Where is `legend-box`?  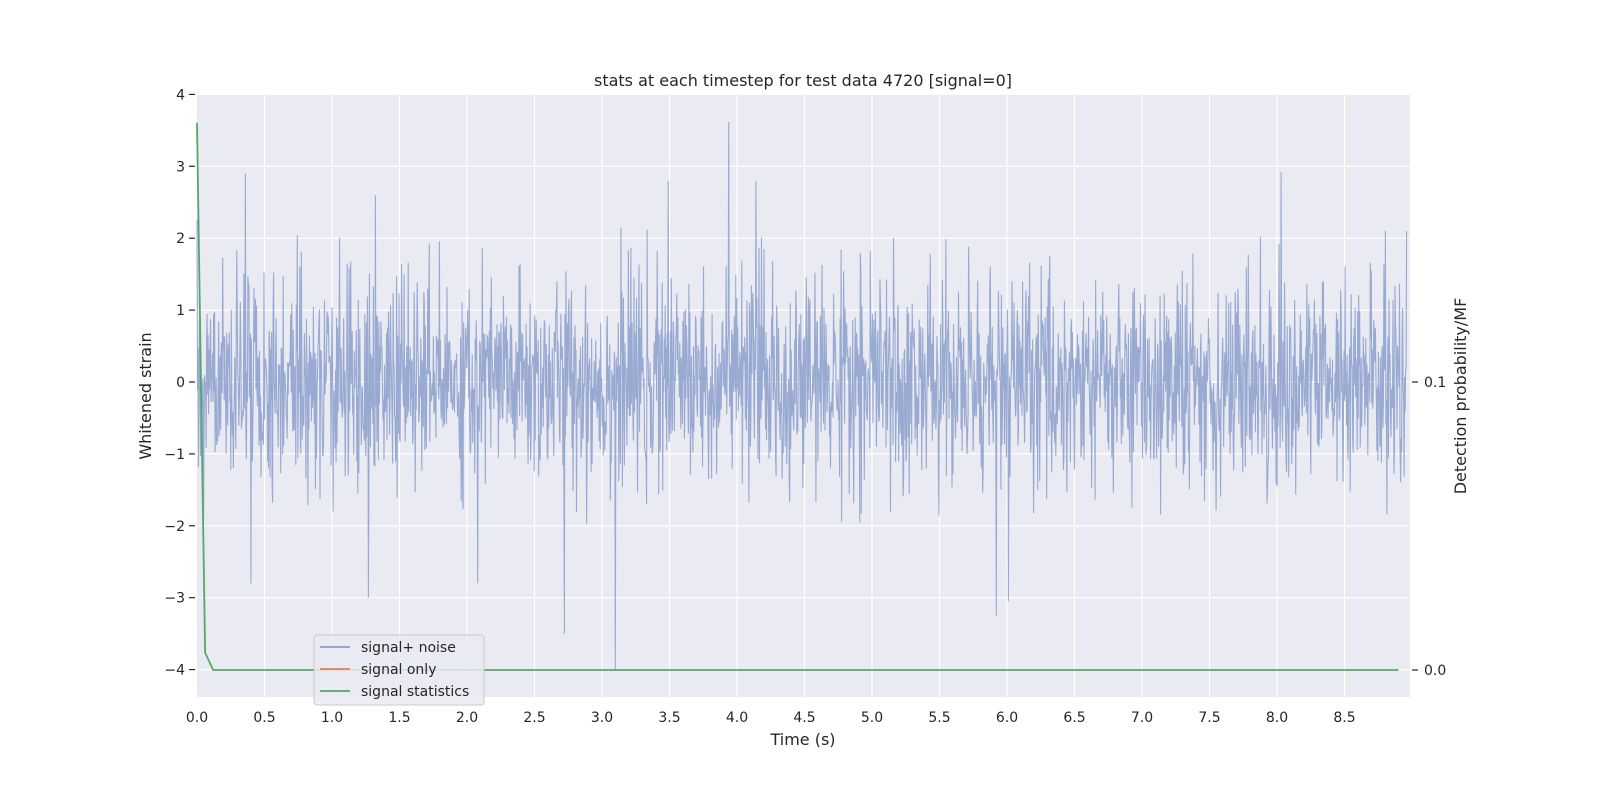
legend-box is located at coordinates (399, 670).